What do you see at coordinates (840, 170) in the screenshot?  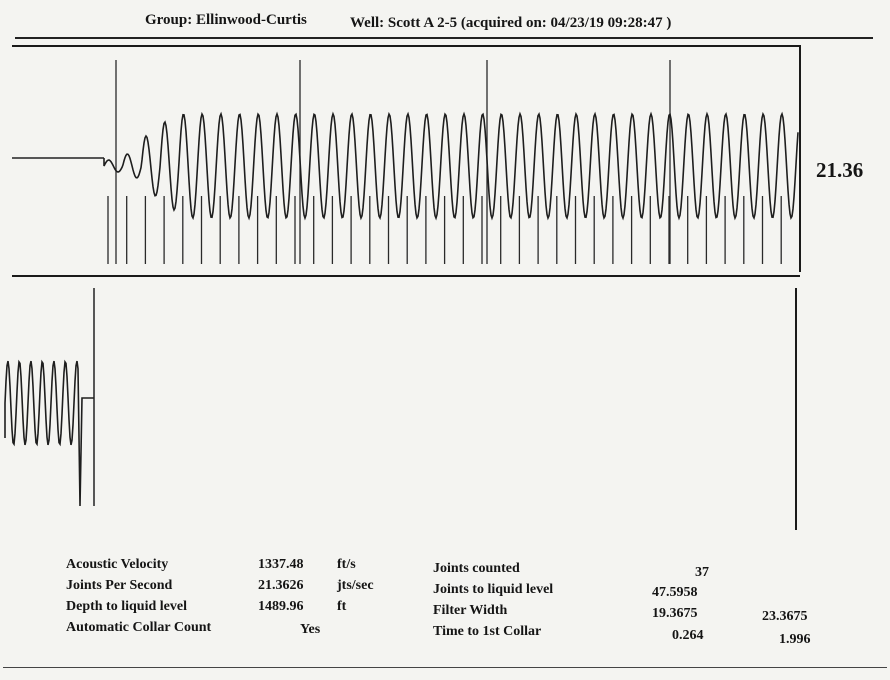 I see `joints-per-second-readout: 21.36` at bounding box center [840, 170].